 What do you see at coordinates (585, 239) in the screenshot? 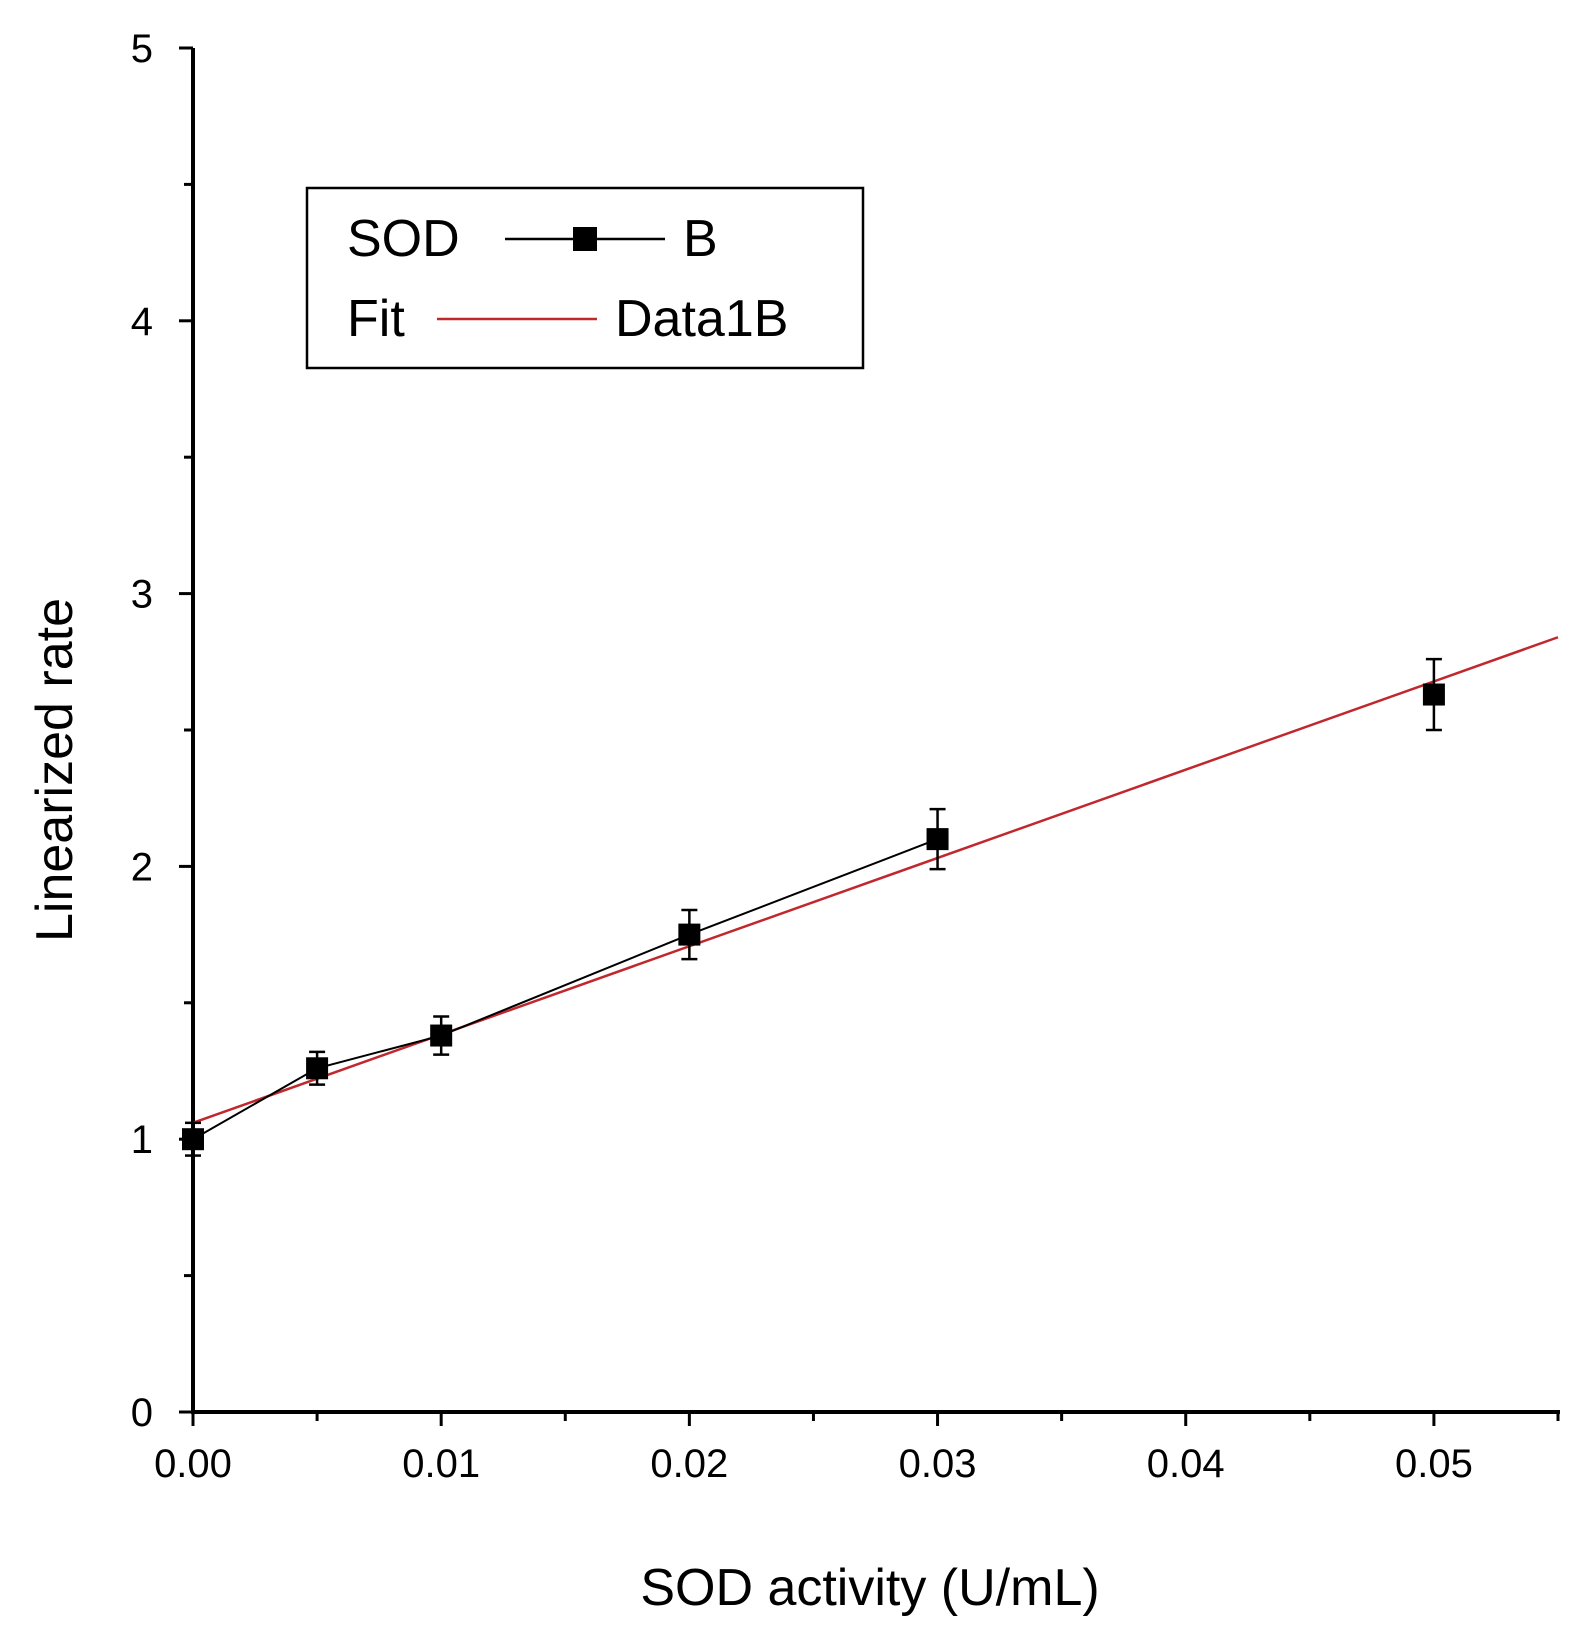
I see `legend-marker-b` at bounding box center [585, 239].